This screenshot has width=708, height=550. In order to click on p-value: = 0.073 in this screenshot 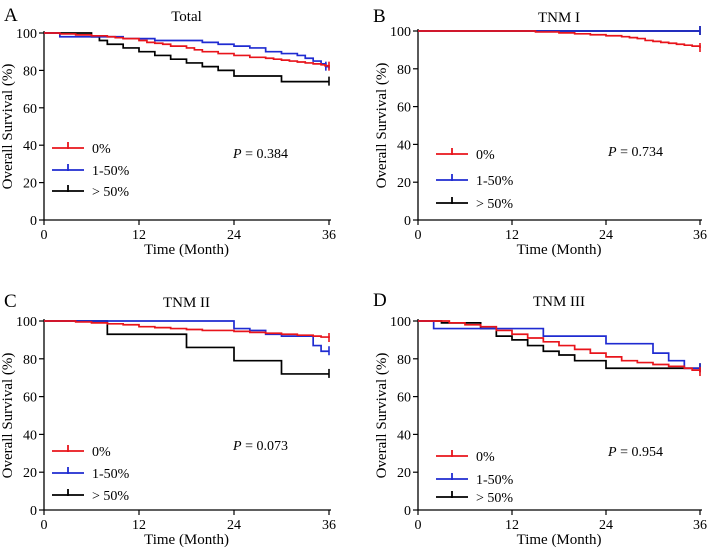, I will do `click(265, 446)`.